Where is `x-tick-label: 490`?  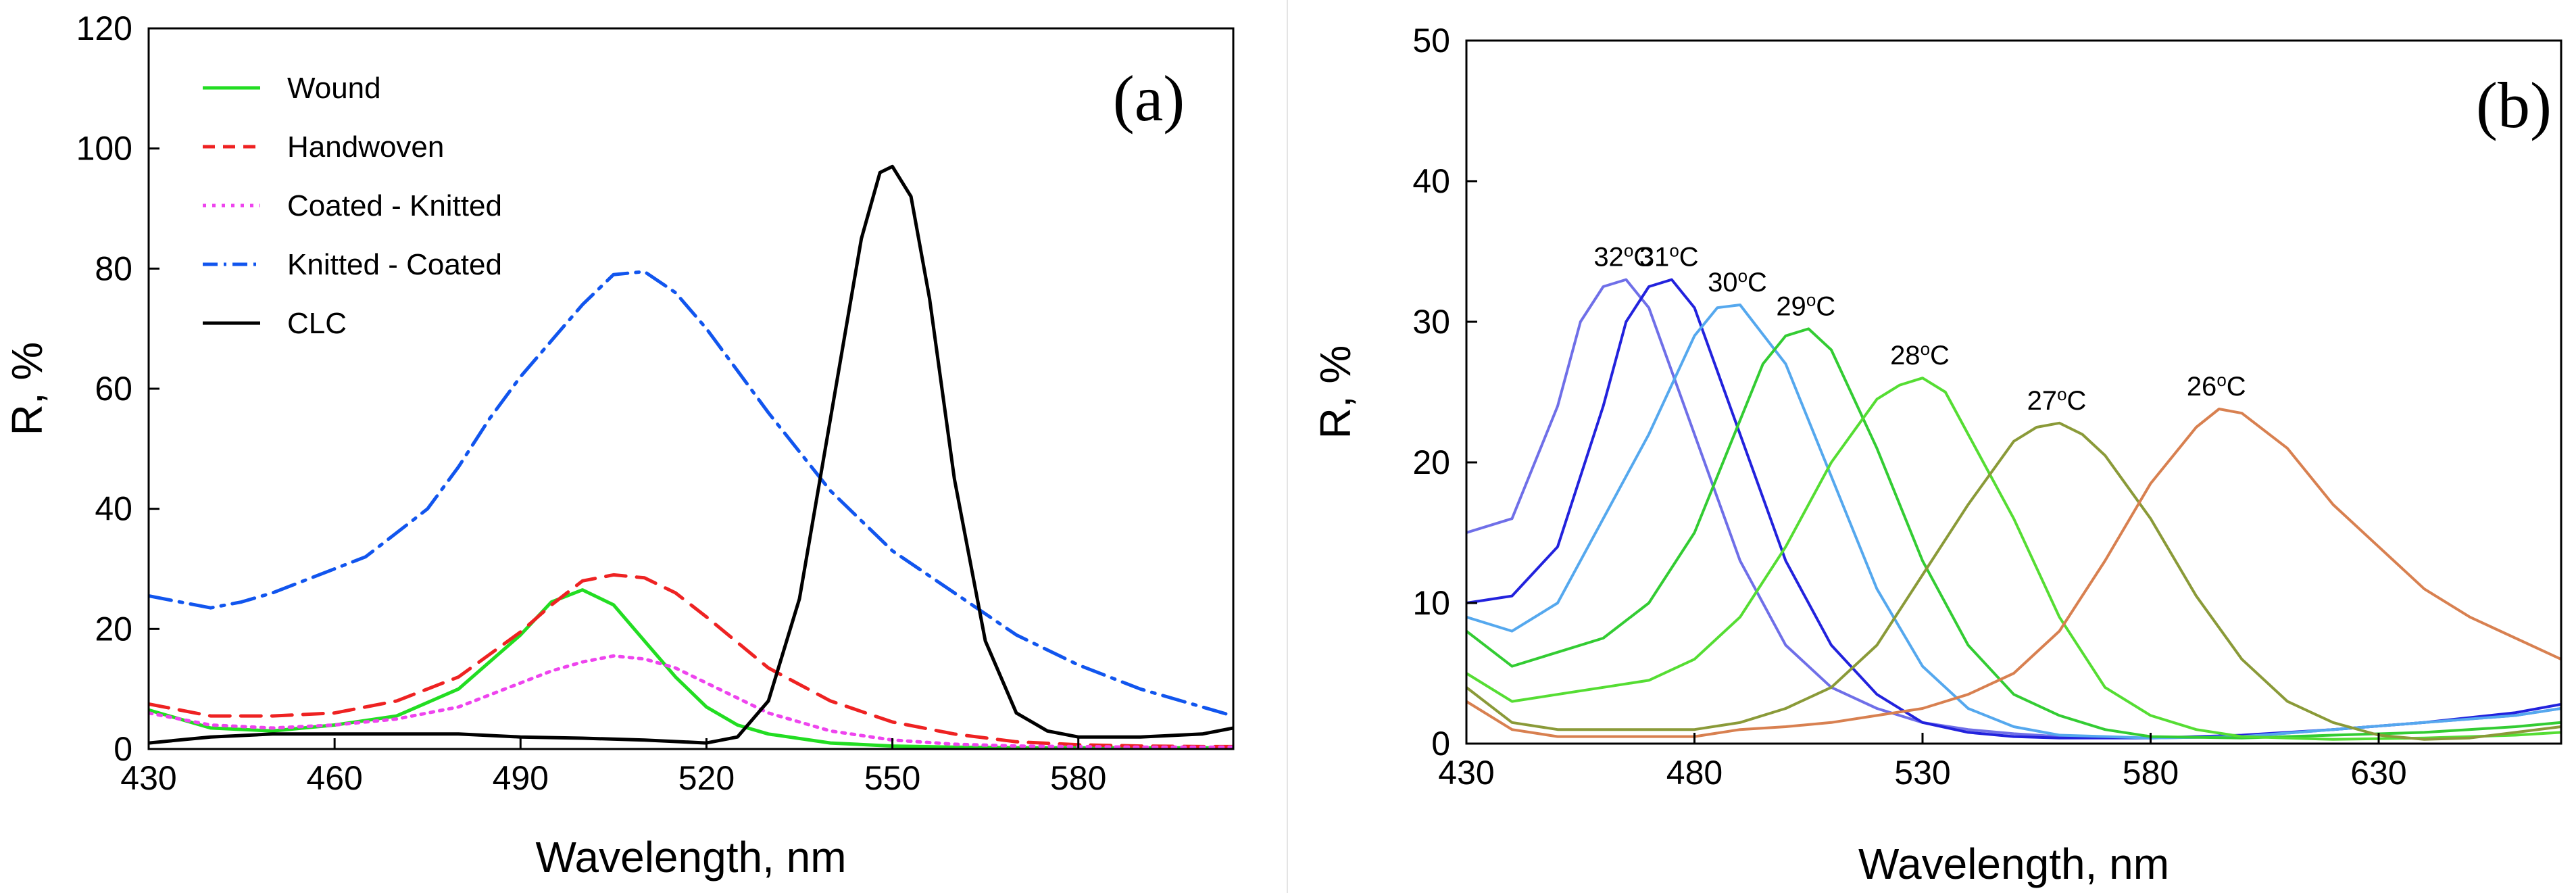
x-tick-label: 490 is located at coordinates (521, 778).